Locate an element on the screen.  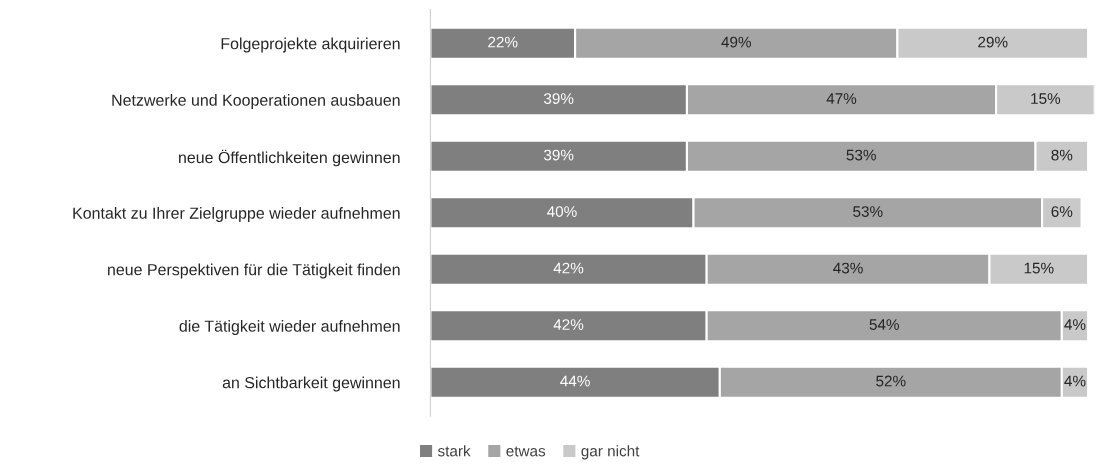
y-tick-label: Kontakt zu Ihrer Zielgruppe wieder aufnehmen is located at coordinates (236, 214).